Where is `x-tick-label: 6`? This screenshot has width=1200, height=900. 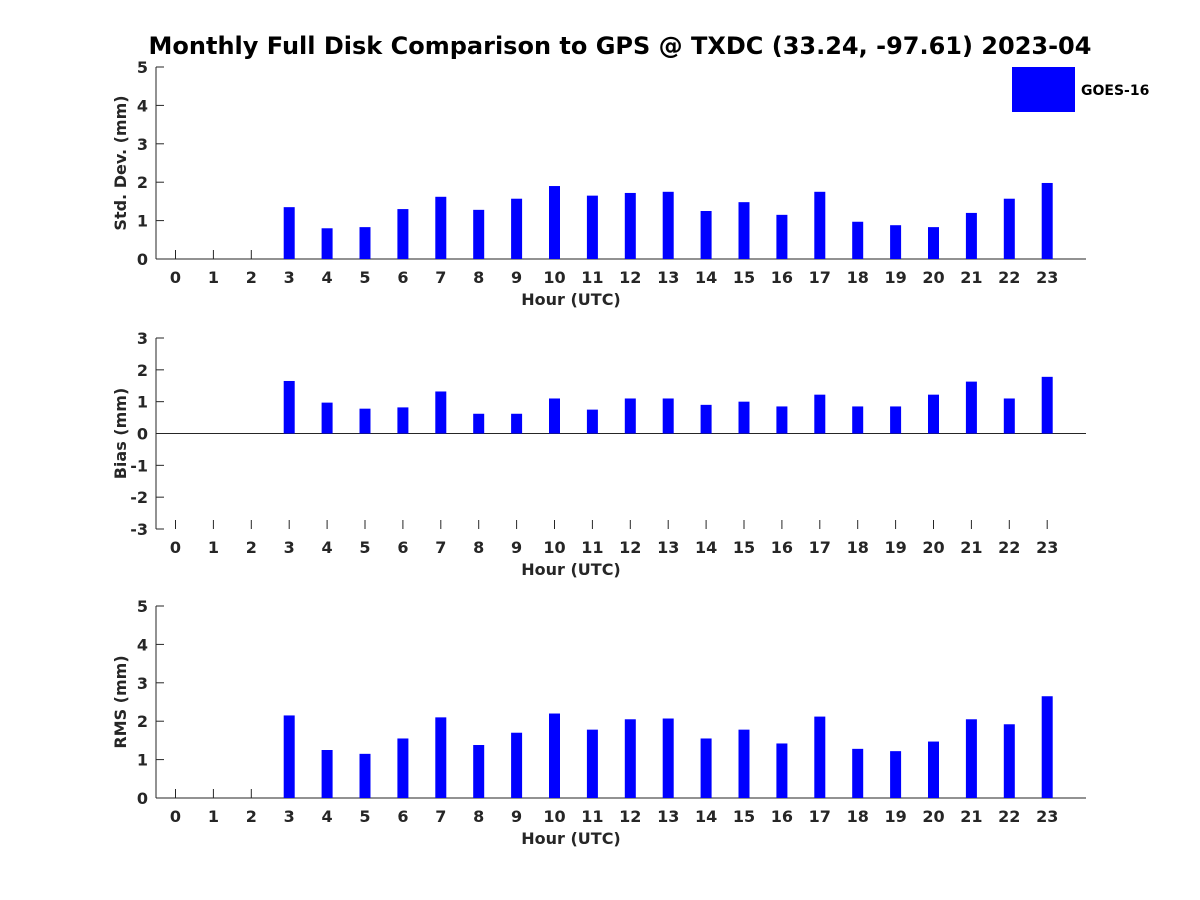
x-tick-label: 6 is located at coordinates (402, 816).